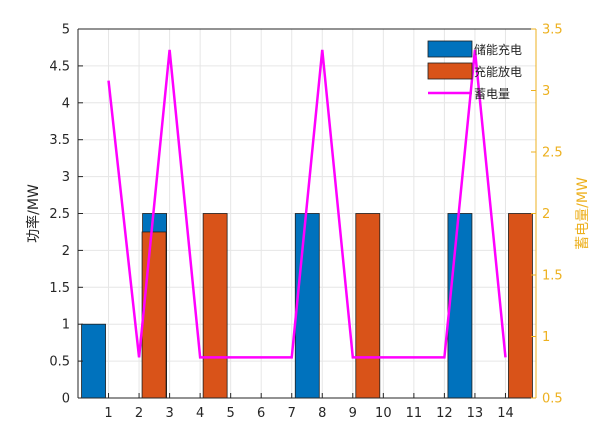 The image size is (600, 446). Describe the element at coordinates (66, 177) in the screenshot. I see `y-tick-label: 3` at that location.